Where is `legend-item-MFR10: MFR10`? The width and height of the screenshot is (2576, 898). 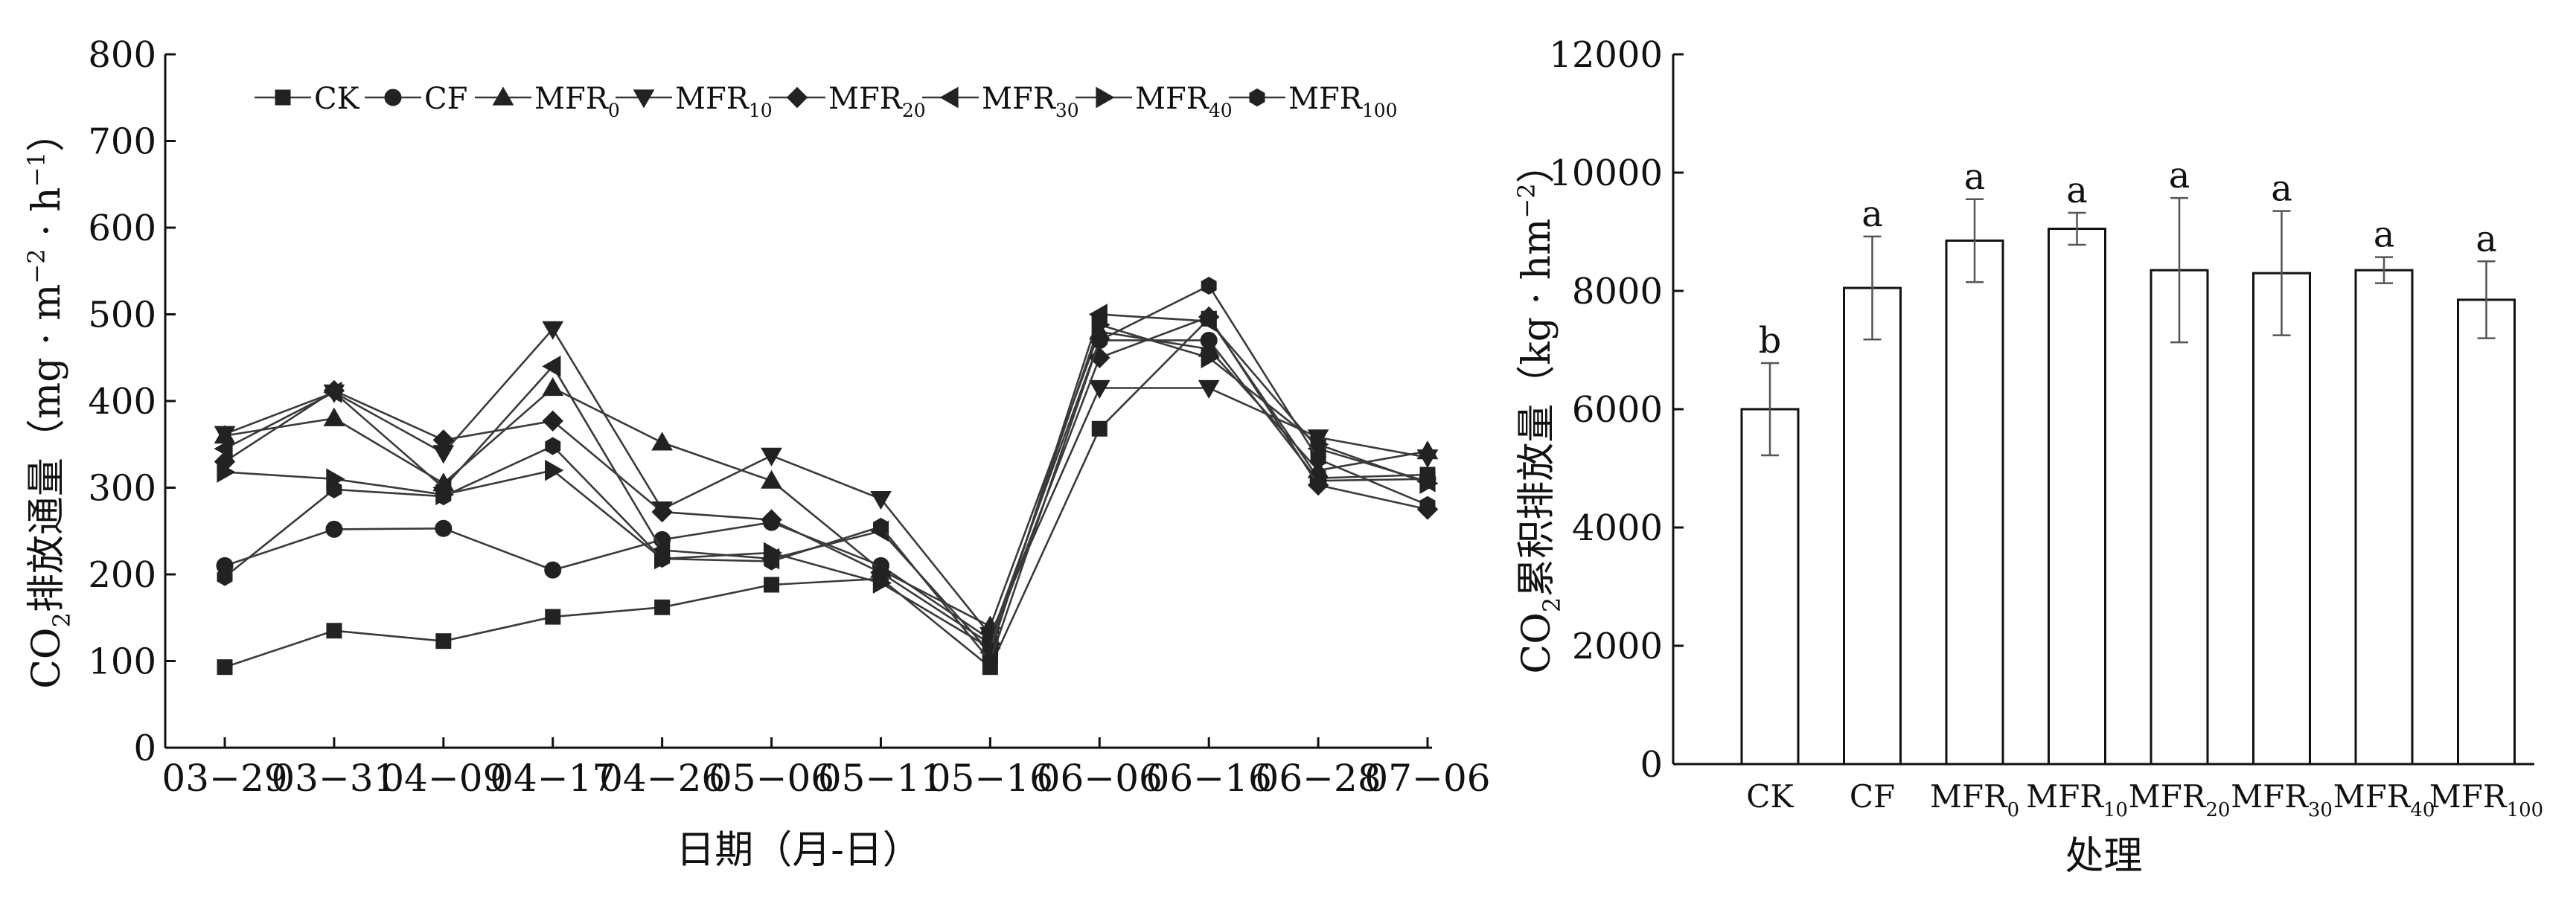 legend-item-MFR10: MFR10 is located at coordinates (694, 102).